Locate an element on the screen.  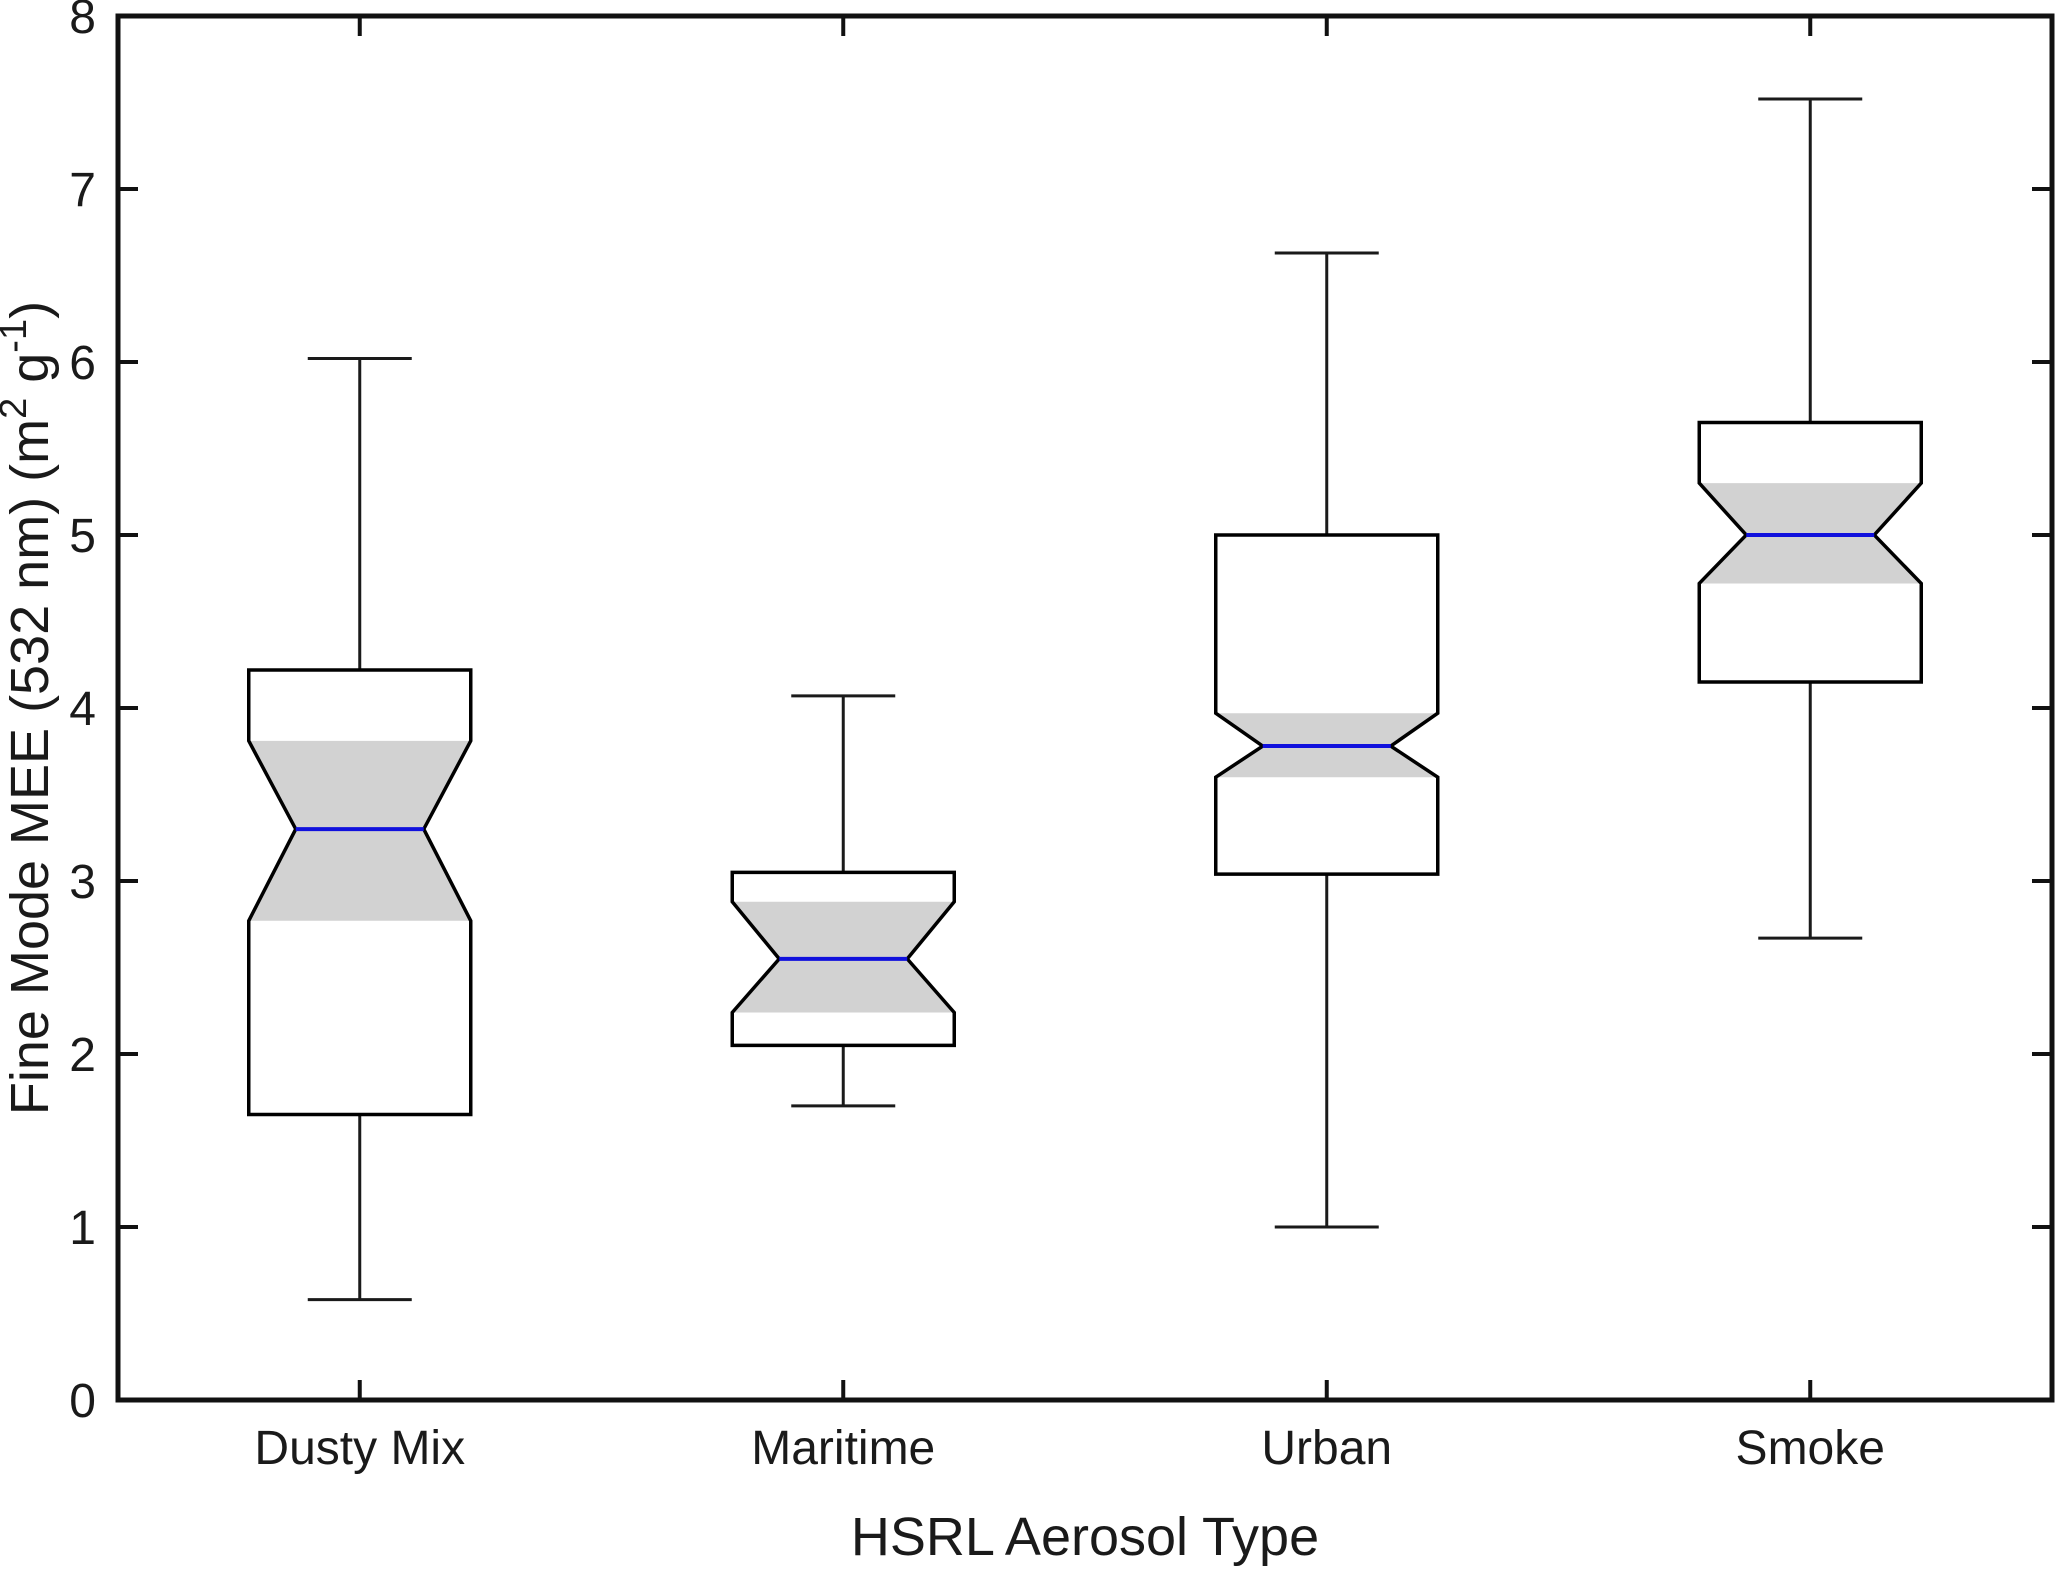
y-axis-label-superscript: 2 is located at coordinates (17, 408).